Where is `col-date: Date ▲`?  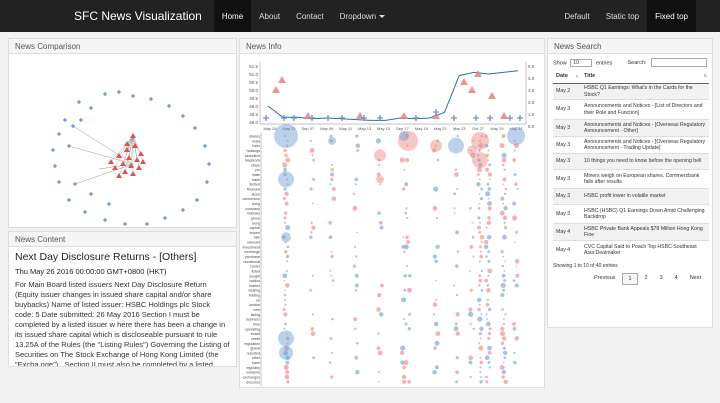
col-date: Date ▲ is located at coordinates (567, 76).